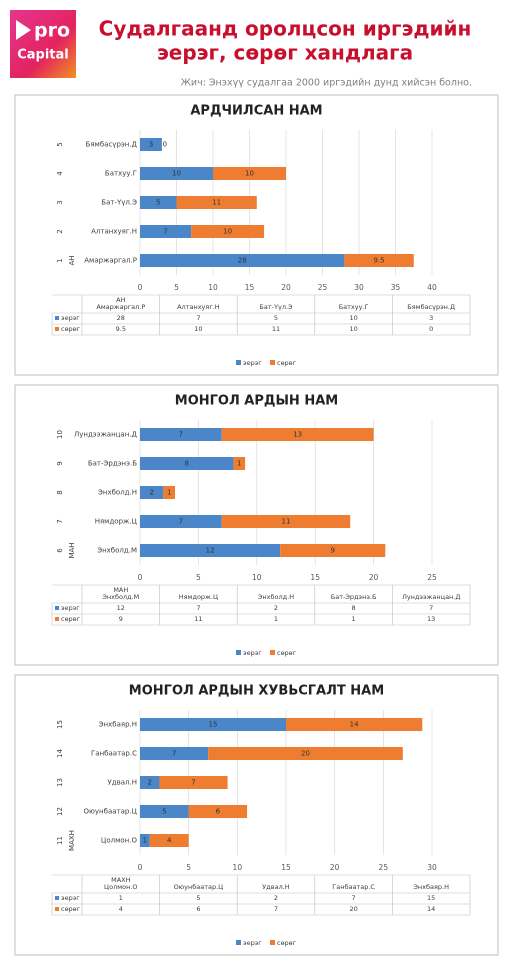  I want to click on legend-label: эерэг, so click(252, 943).